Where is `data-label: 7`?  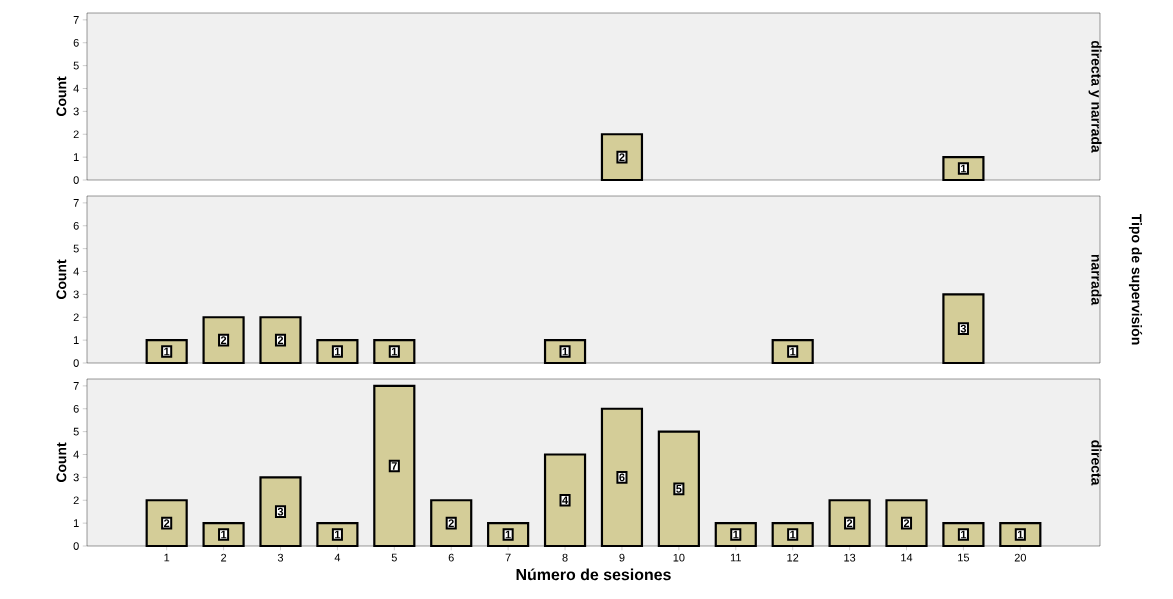
data-label: 7 is located at coordinates (394, 466).